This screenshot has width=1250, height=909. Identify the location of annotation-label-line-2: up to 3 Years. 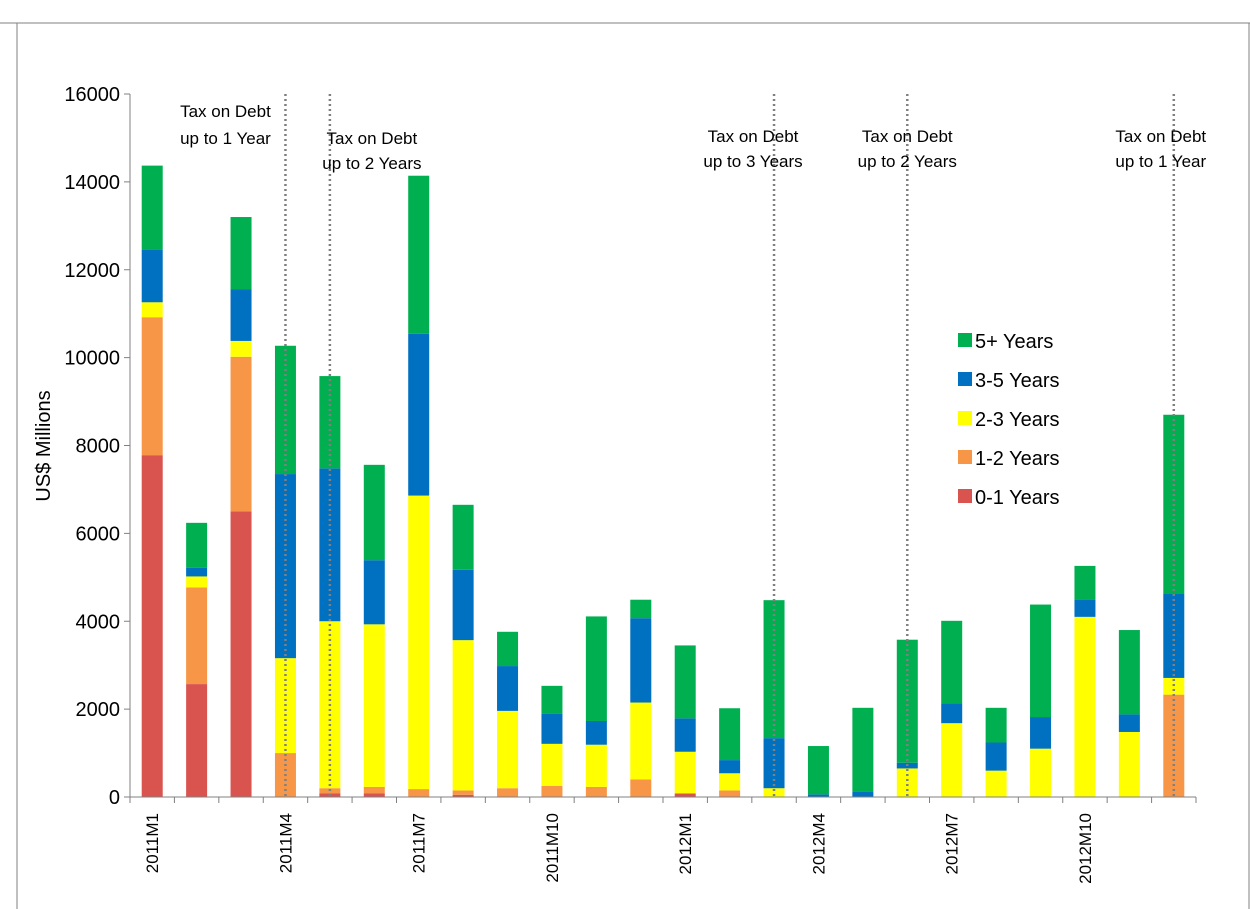
(752, 161).